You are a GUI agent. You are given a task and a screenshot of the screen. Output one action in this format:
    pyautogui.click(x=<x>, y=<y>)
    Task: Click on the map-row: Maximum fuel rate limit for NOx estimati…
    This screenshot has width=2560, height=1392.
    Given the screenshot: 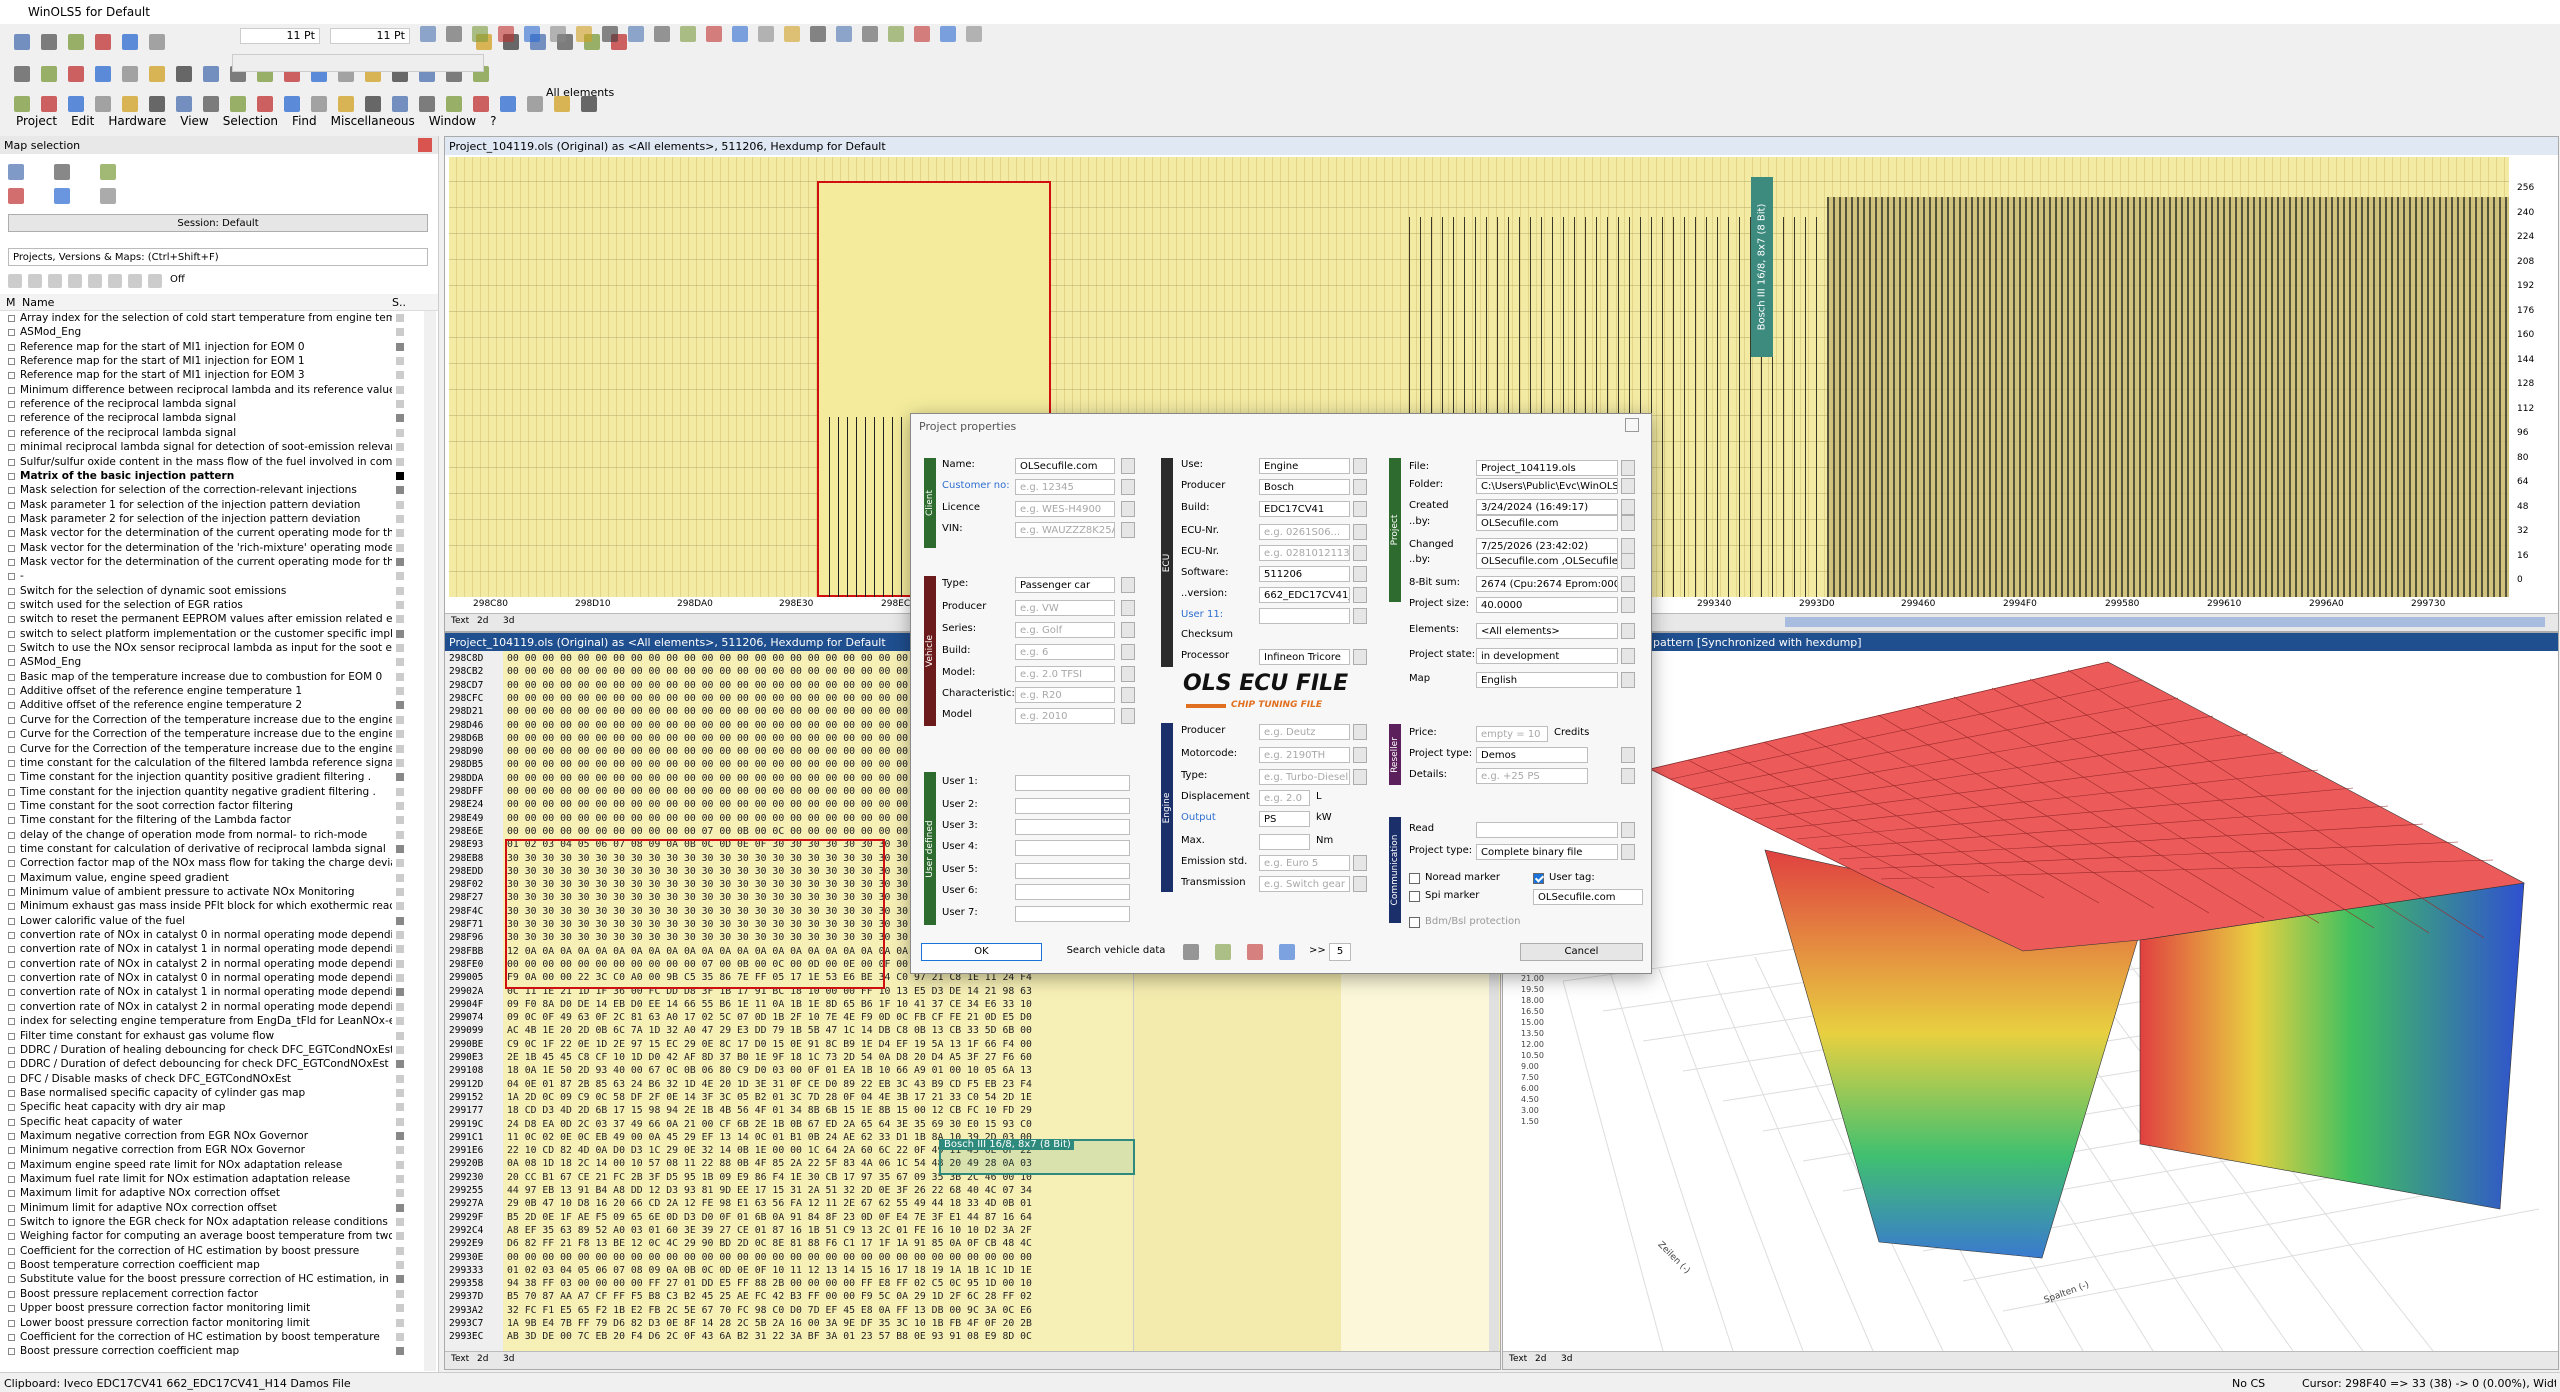 What is the action you would take?
    pyautogui.click(x=206, y=1179)
    